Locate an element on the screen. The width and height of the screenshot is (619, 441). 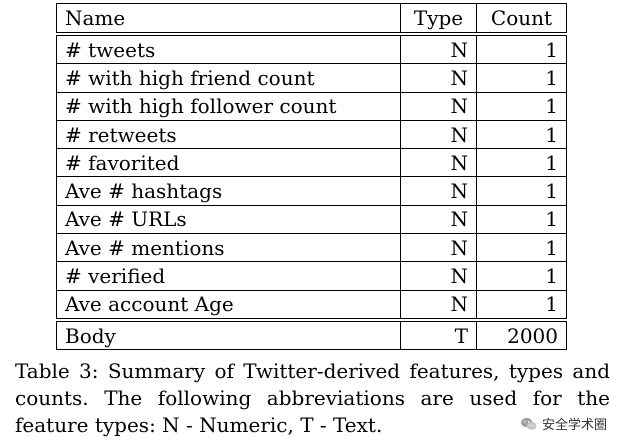
cell-type: T is located at coordinates (438, 335).